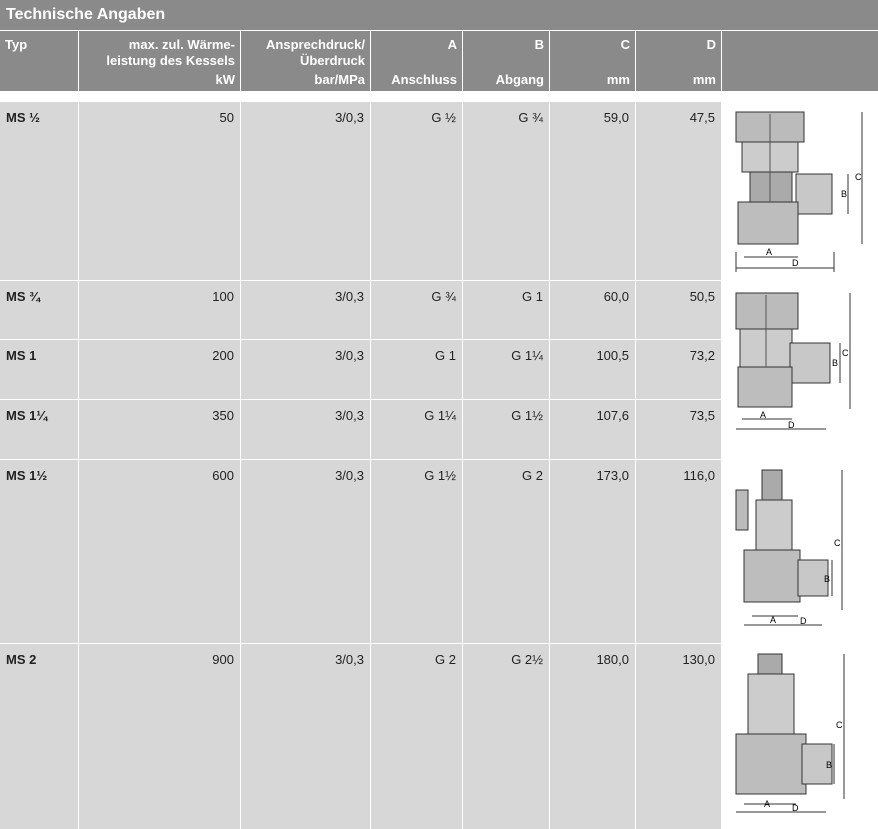  I want to click on cell-c: 173,0, so click(592, 551).